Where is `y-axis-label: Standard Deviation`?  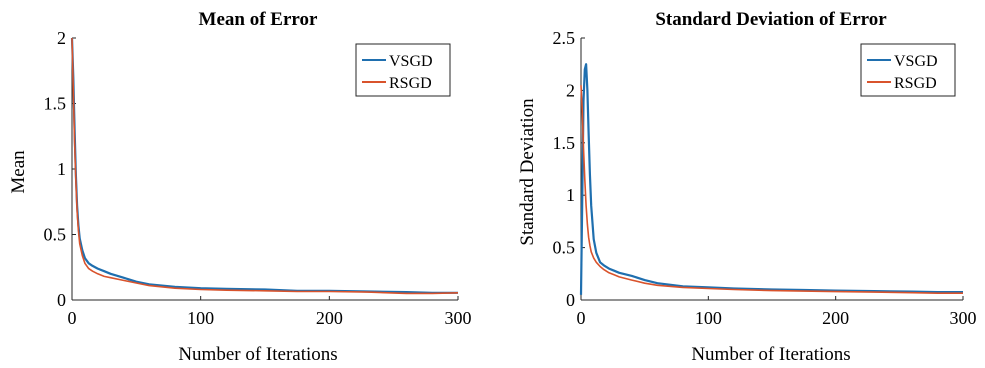
y-axis-label: Standard Deviation is located at coordinates (527, 172).